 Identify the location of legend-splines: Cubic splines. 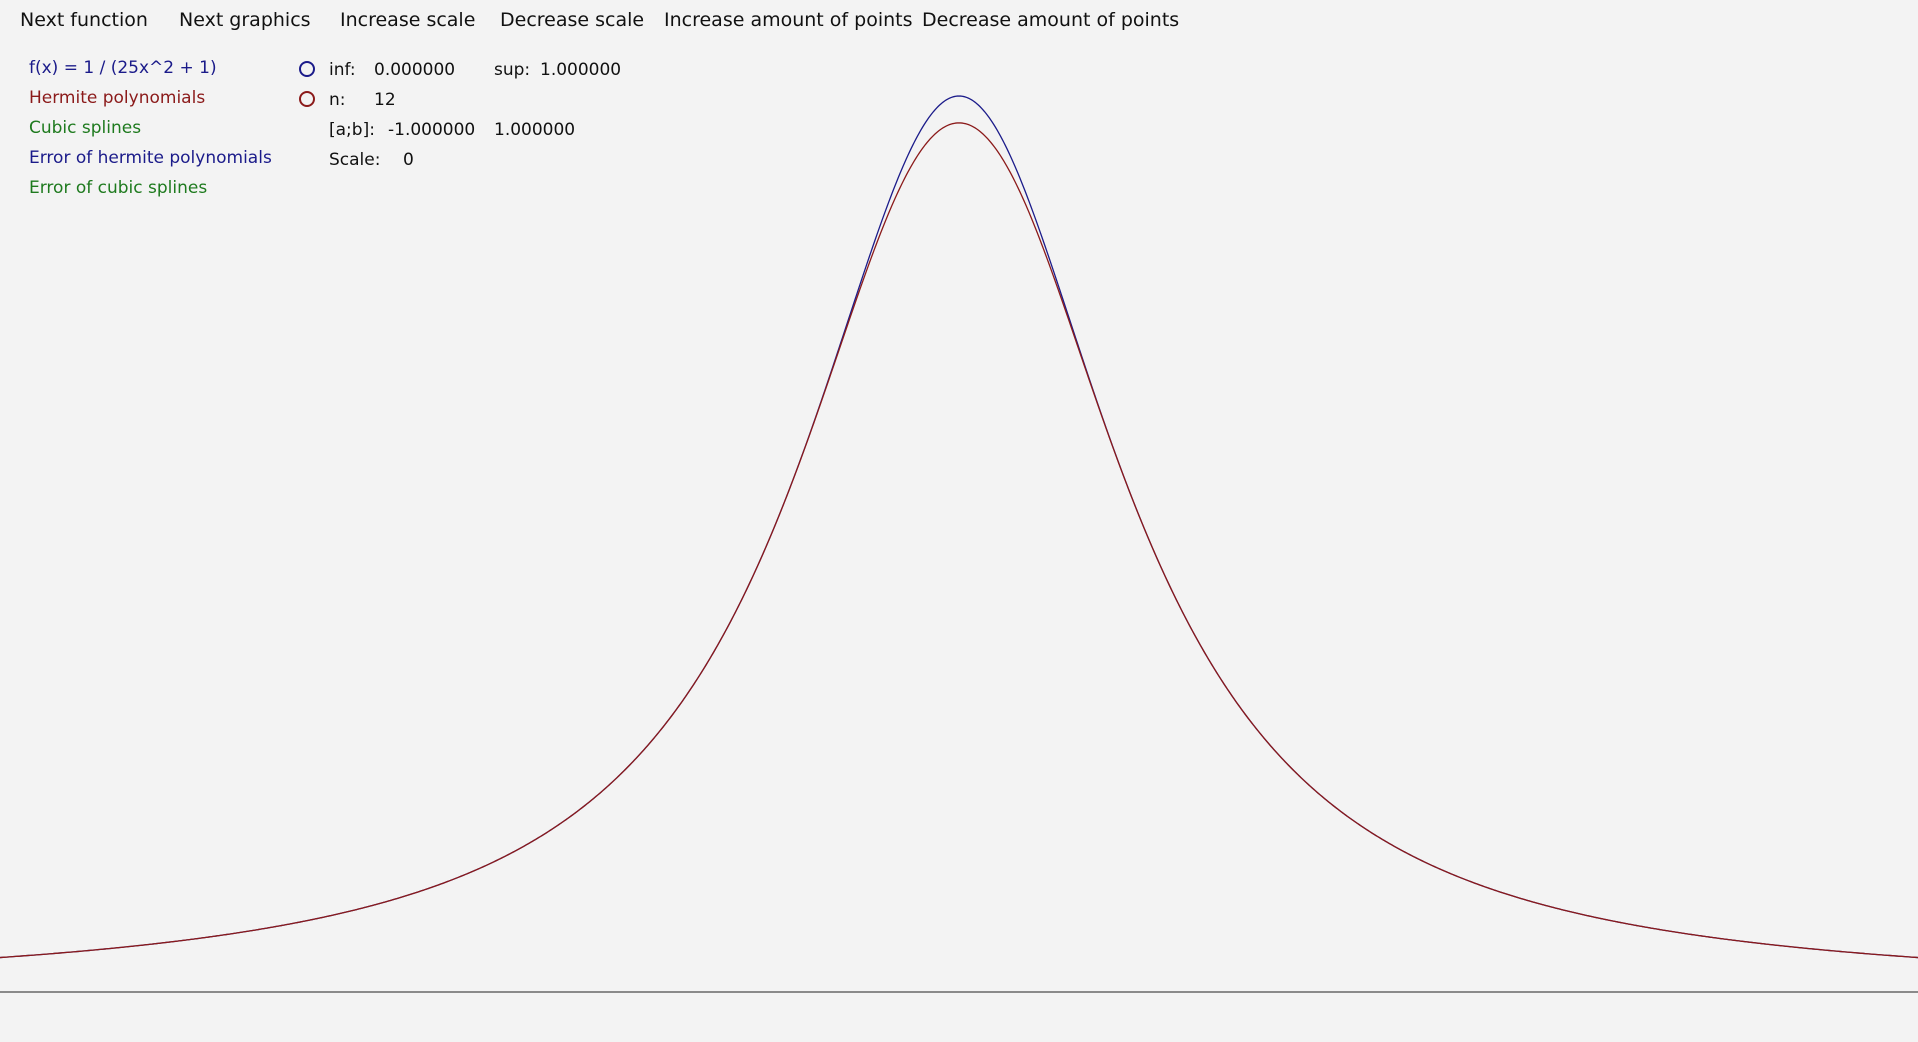
(85, 128).